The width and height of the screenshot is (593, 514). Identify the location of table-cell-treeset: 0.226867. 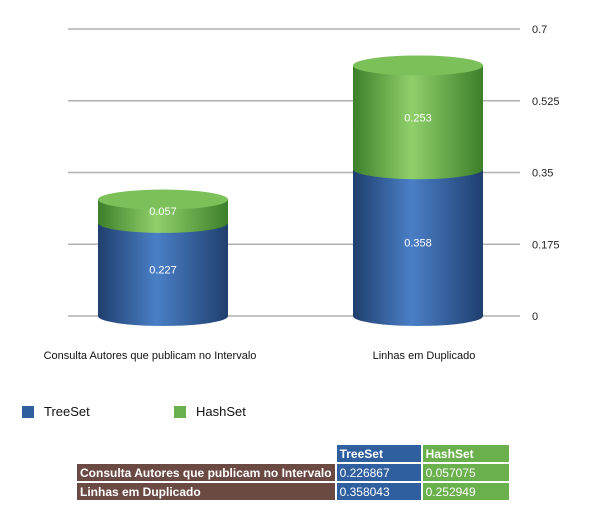
(378, 472).